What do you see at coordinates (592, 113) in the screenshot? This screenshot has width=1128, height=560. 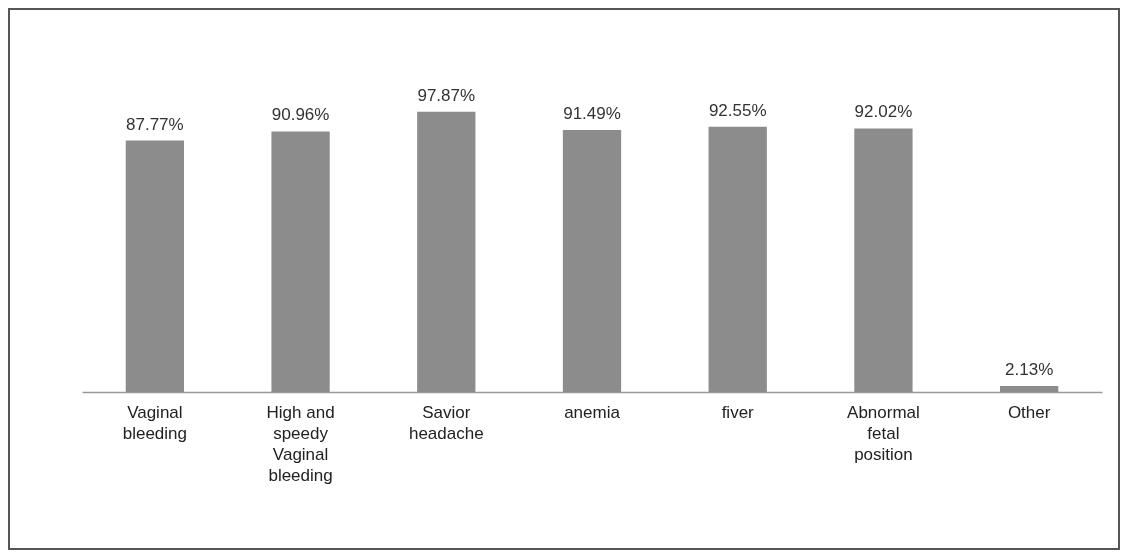 I see `data-label: 91.49%` at bounding box center [592, 113].